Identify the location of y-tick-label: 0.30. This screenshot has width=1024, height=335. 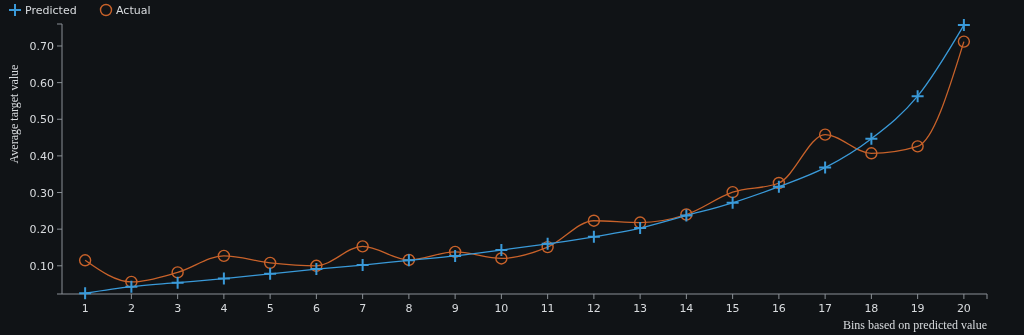
(41, 193).